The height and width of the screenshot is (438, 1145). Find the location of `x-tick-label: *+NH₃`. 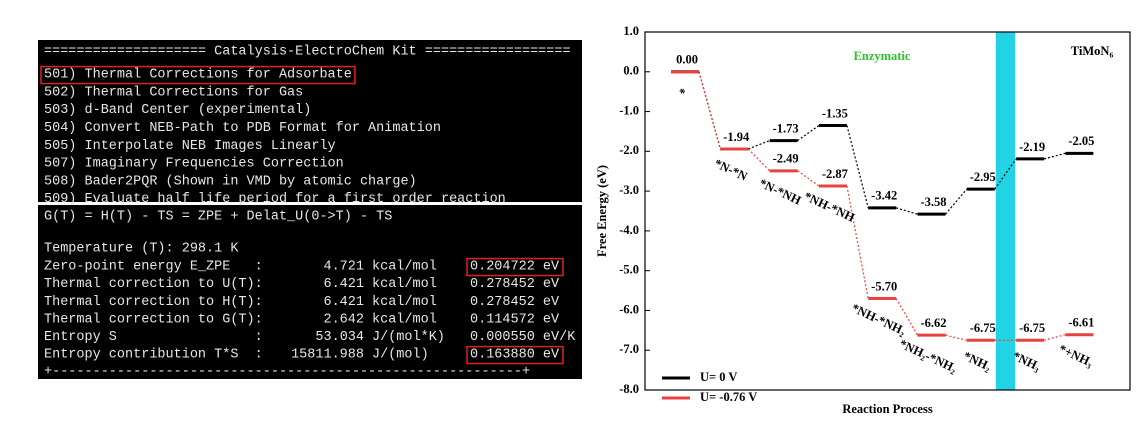

x-tick-label: *+NH₃ is located at coordinates (1076, 356).